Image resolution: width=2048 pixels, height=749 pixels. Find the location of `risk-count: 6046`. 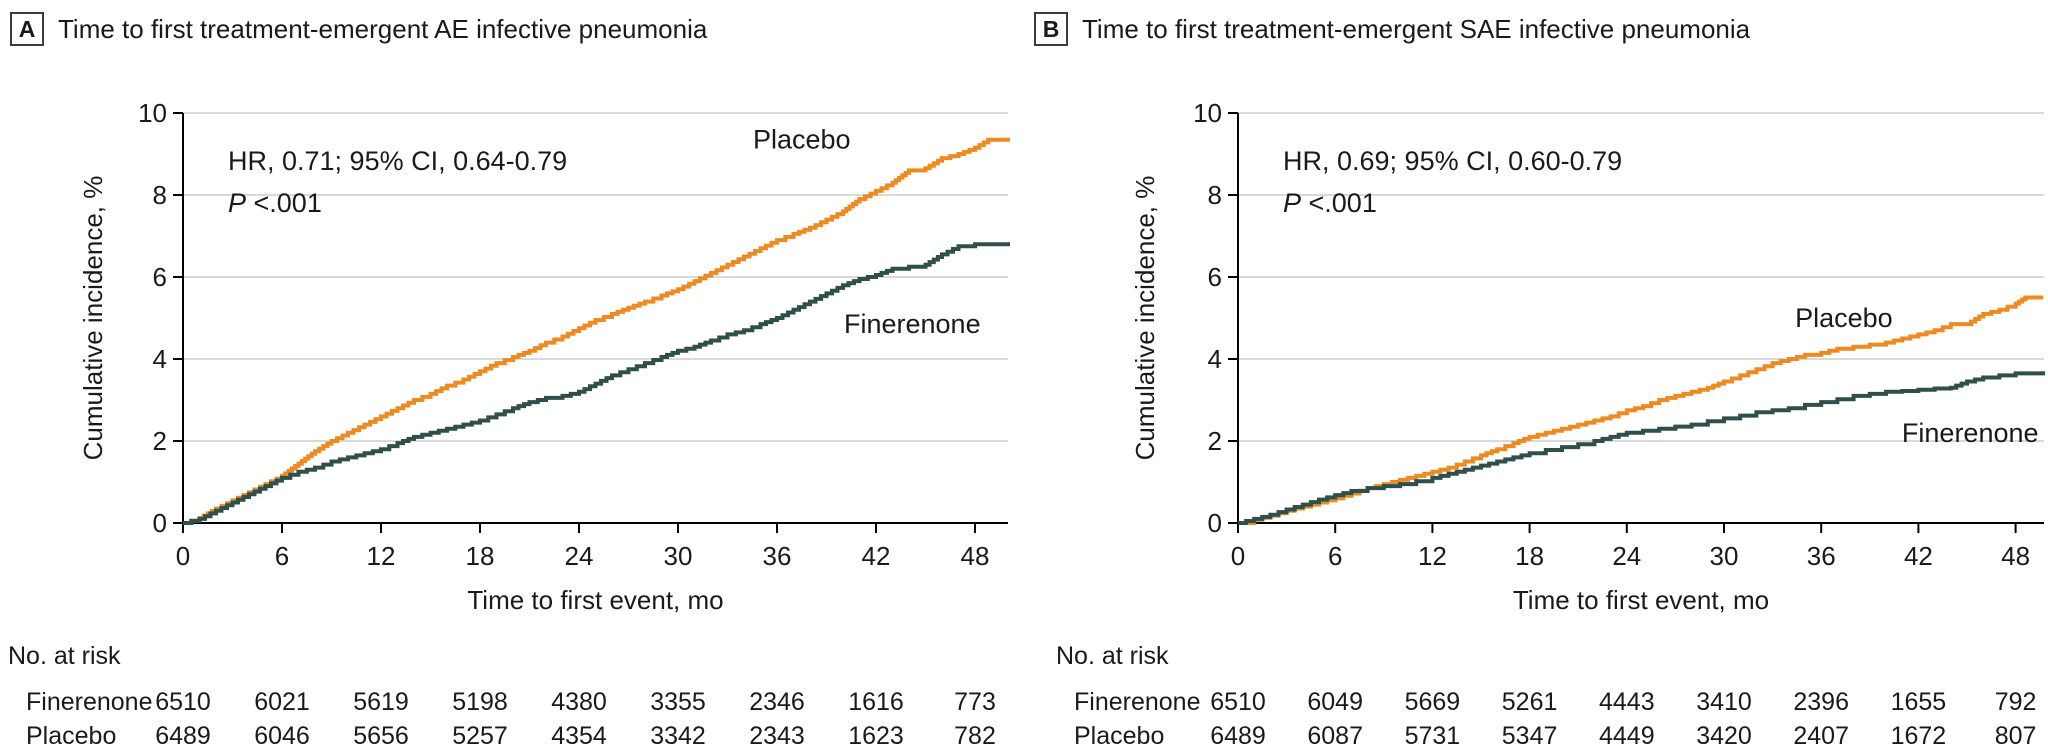

risk-count: 6046 is located at coordinates (282, 735).